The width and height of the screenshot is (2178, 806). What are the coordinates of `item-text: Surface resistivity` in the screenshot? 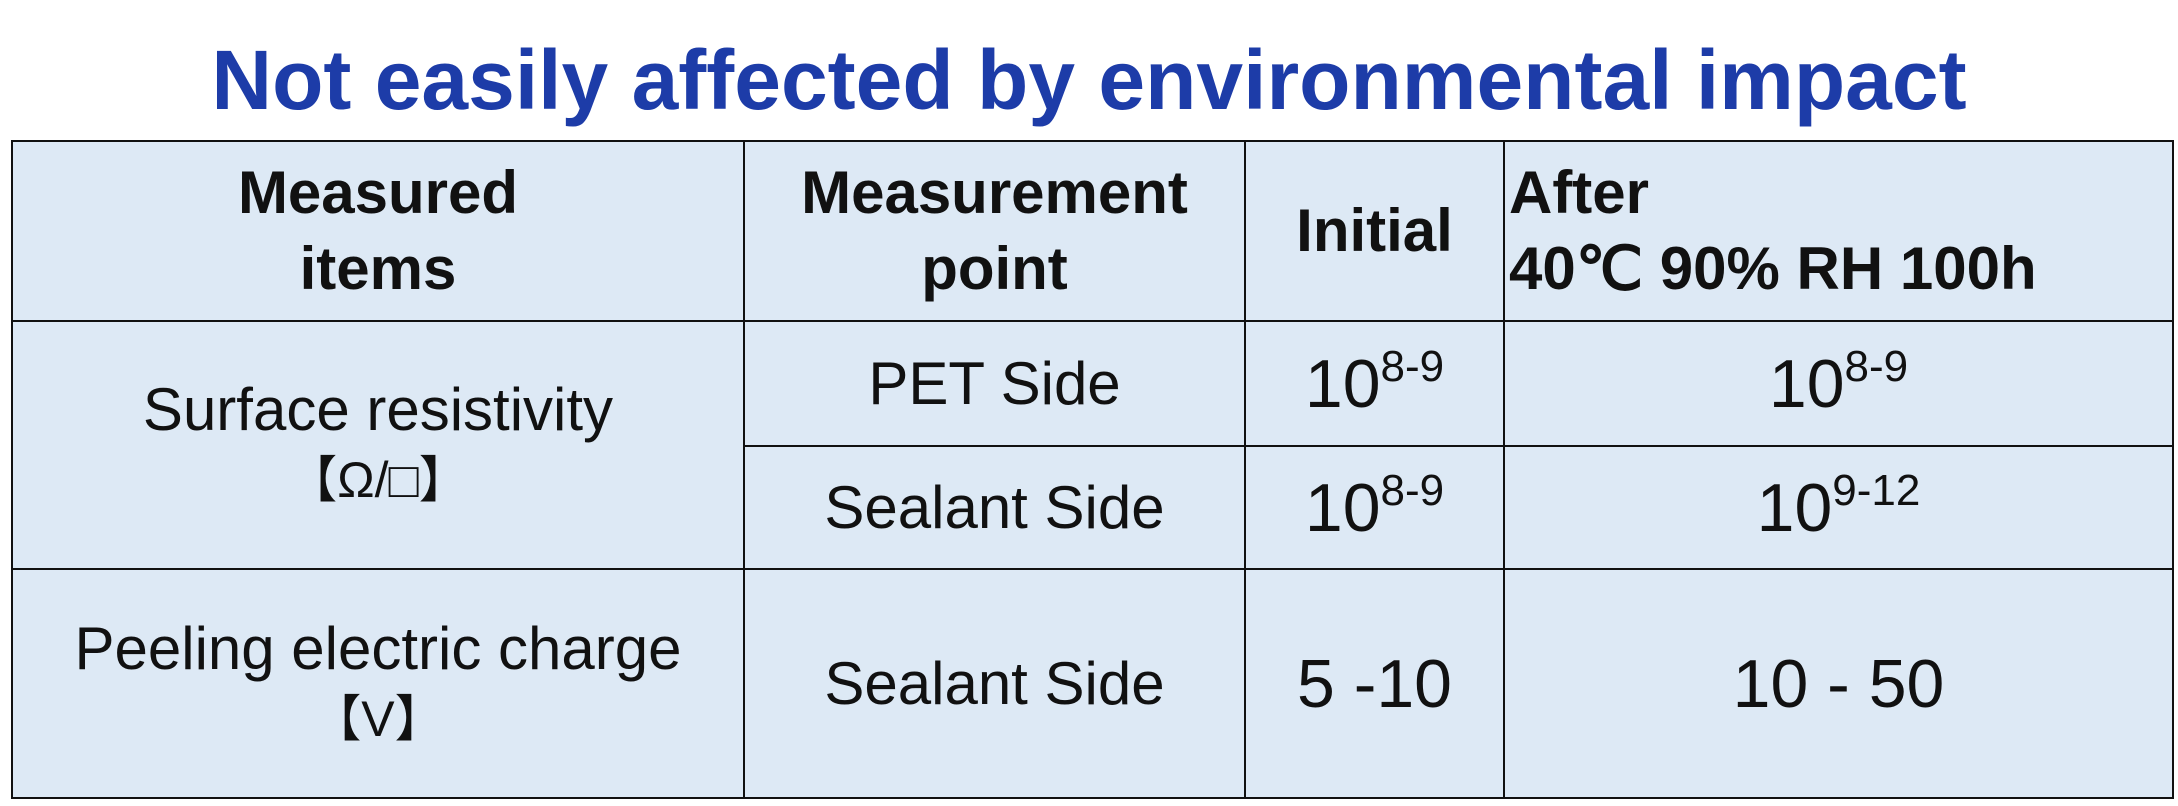 It's located at (378, 409).